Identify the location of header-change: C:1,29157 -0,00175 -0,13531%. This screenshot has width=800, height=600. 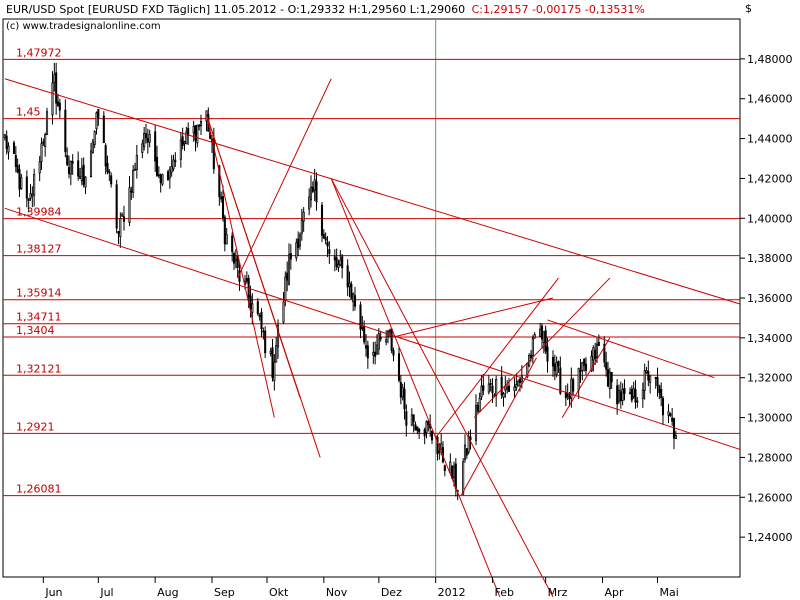
(558, 9).